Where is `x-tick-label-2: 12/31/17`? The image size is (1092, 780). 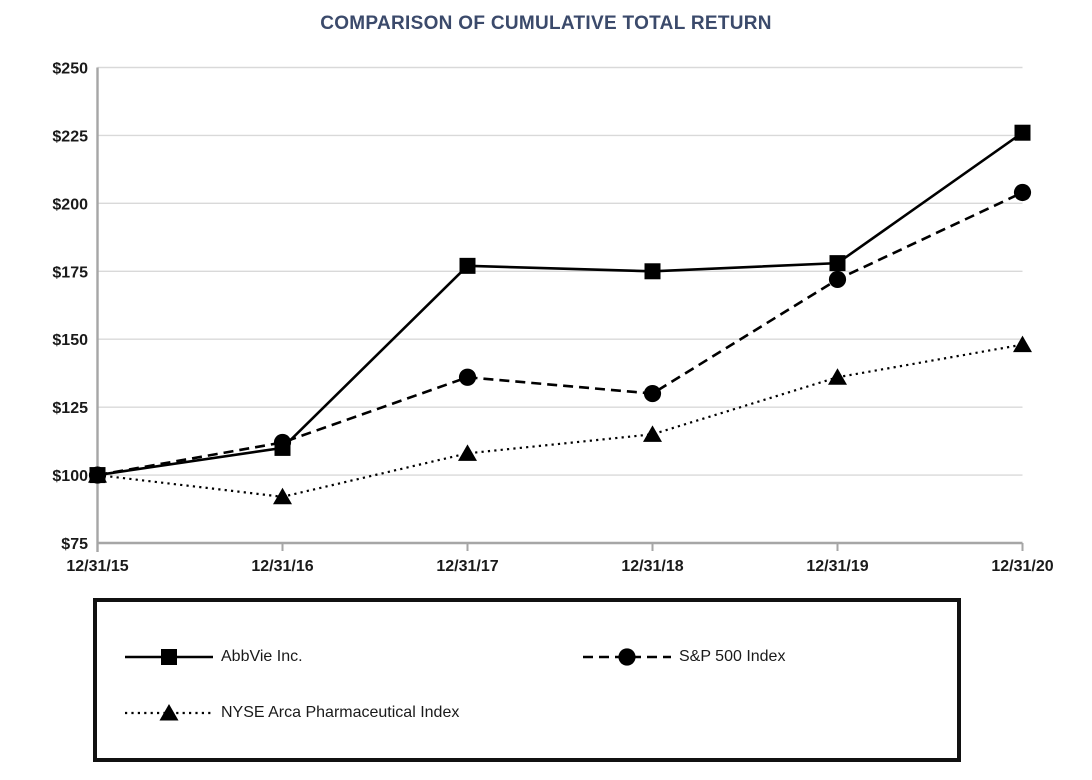
x-tick-label-2: 12/31/17 is located at coordinates (467, 566).